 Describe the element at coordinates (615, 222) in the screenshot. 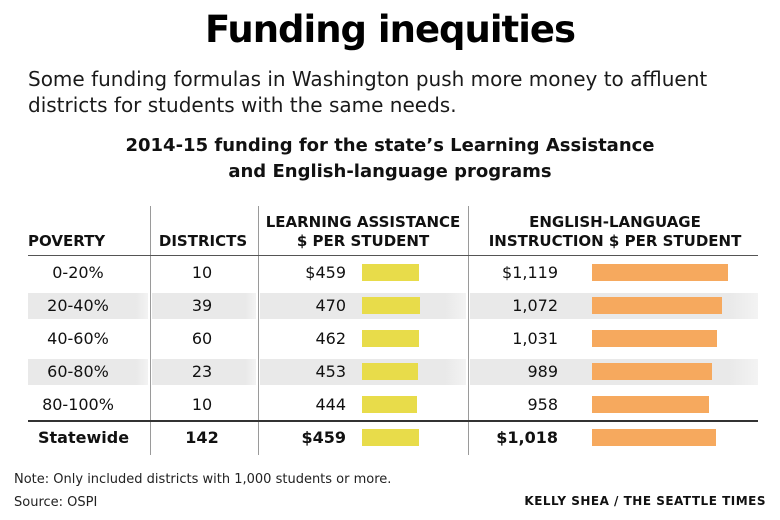

I see `header-english-language-line-1: ENGLISH-LANGUAGE` at that location.